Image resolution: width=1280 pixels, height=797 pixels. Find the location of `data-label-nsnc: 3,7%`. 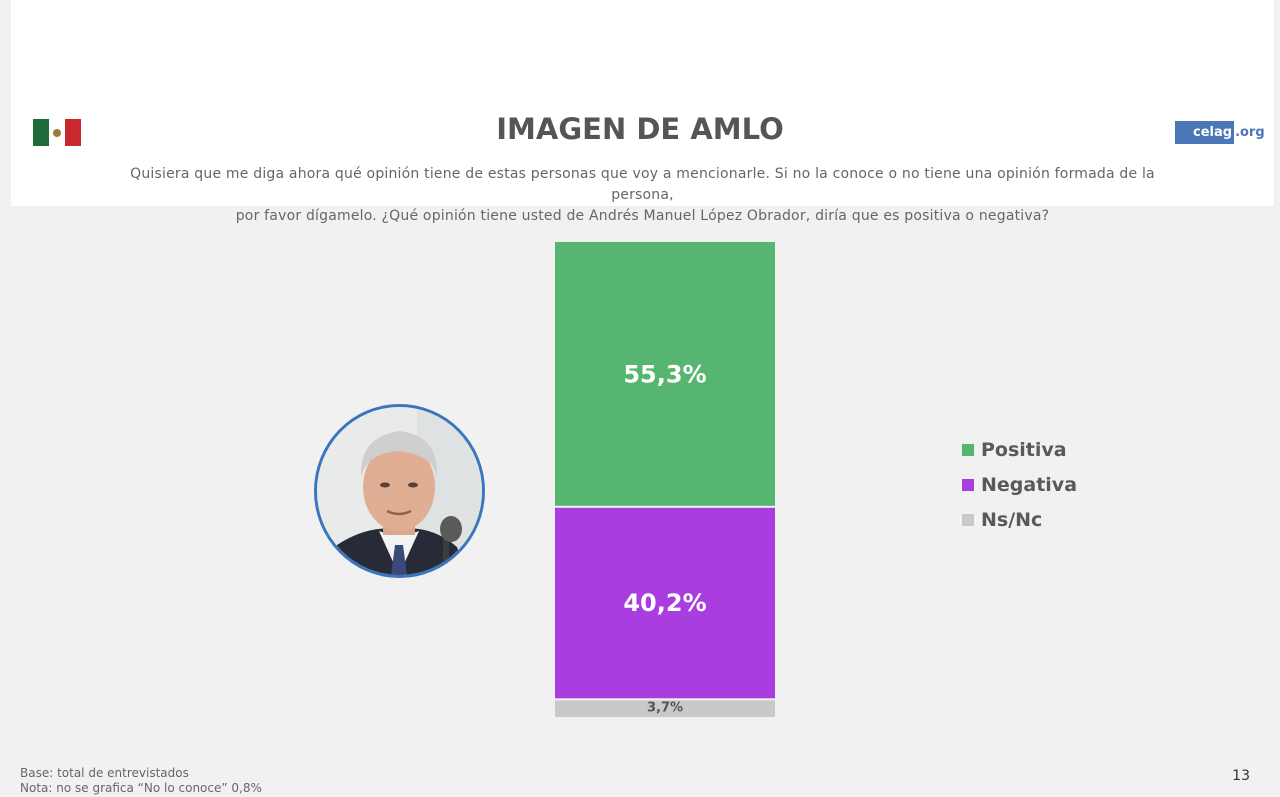

data-label-nsnc: 3,7% is located at coordinates (665, 708).